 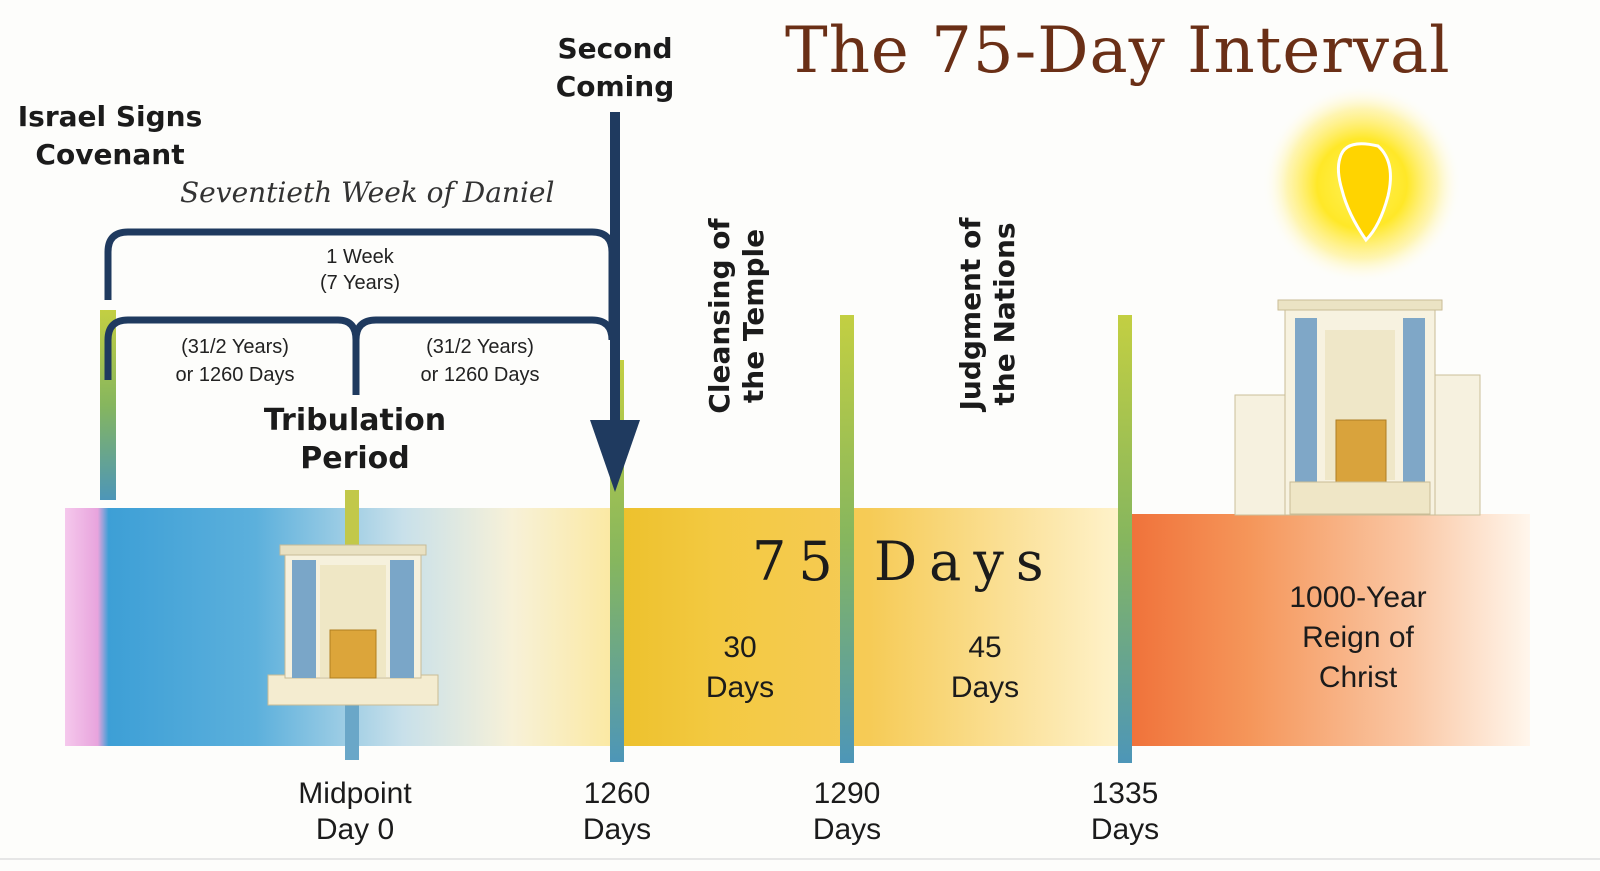 What do you see at coordinates (847, 793) in the screenshot?
I see `label-line: 1290` at bounding box center [847, 793].